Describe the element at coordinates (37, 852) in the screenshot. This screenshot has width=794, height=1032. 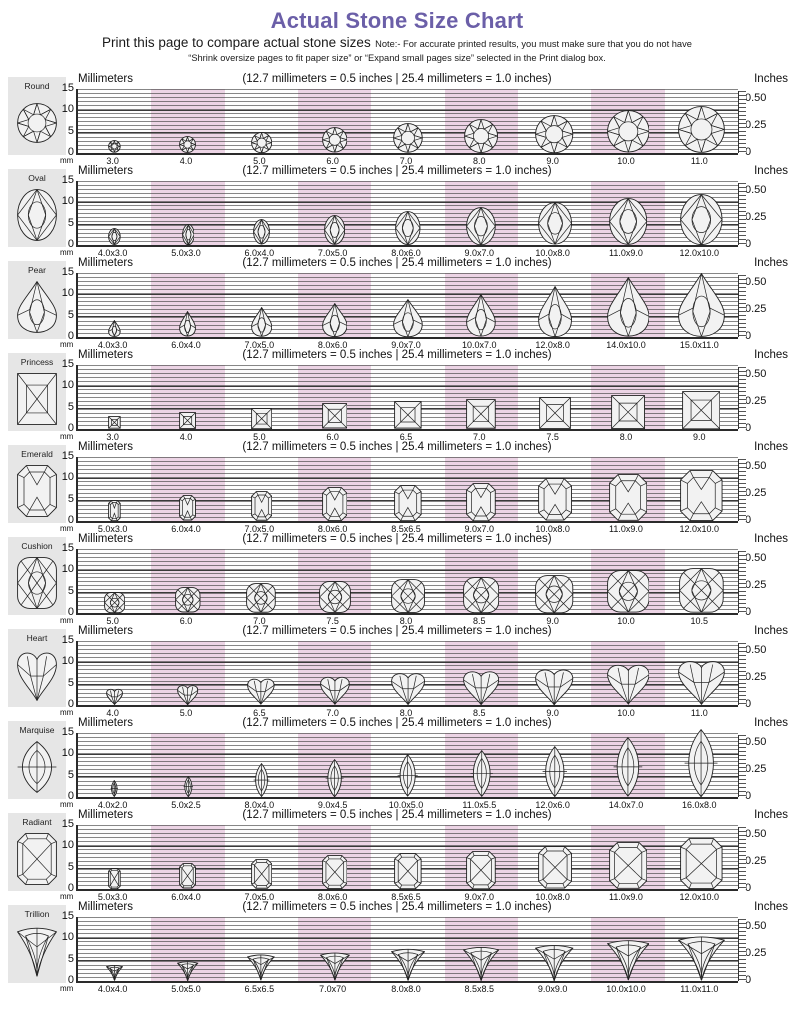
I see `shape-badge-radiant: Radiant` at that location.